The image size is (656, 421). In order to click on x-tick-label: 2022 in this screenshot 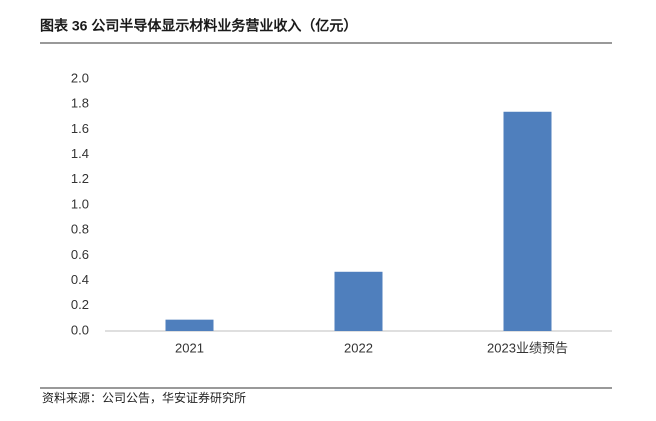, I will do `click(358, 347)`.